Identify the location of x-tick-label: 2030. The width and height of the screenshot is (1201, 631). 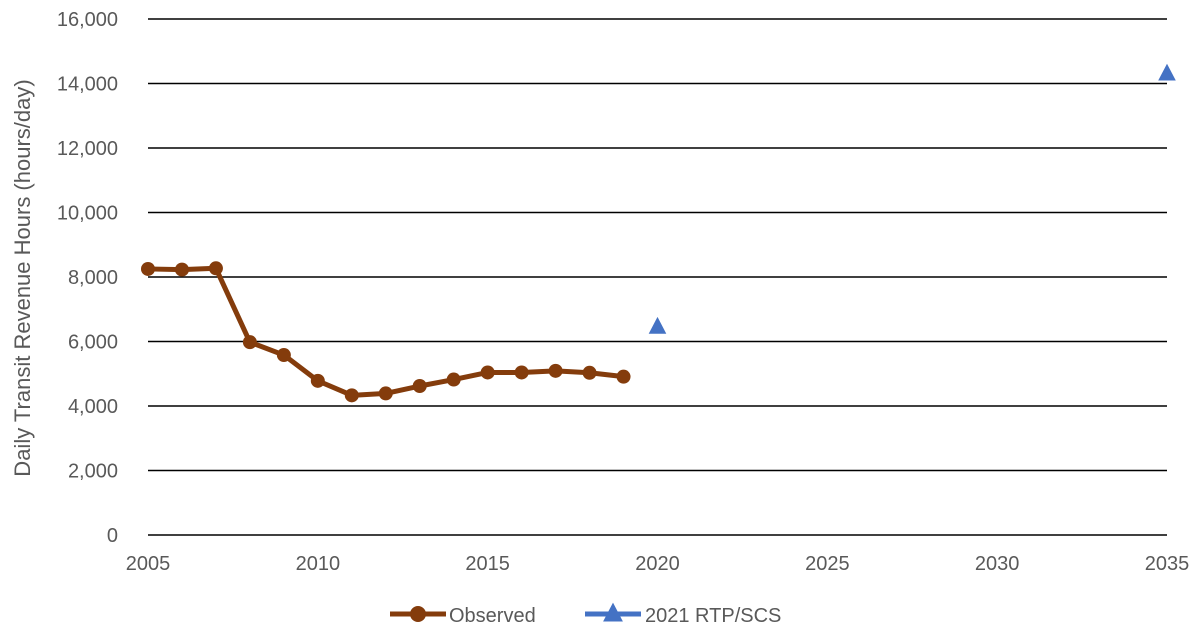
(997, 564).